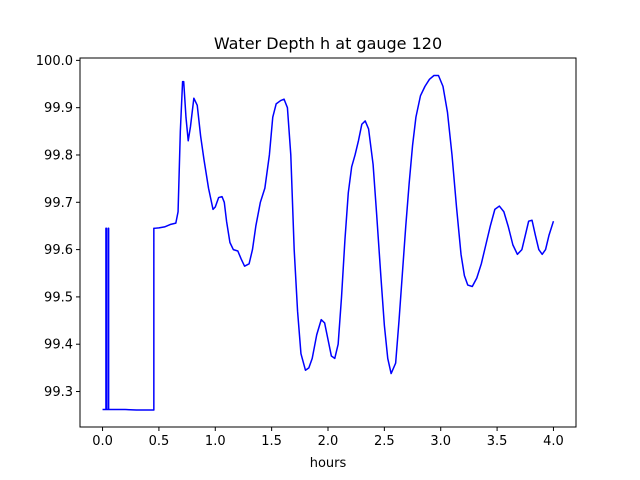  Describe the element at coordinates (58, 345) in the screenshot. I see `y-tick-label: 99.4` at that location.